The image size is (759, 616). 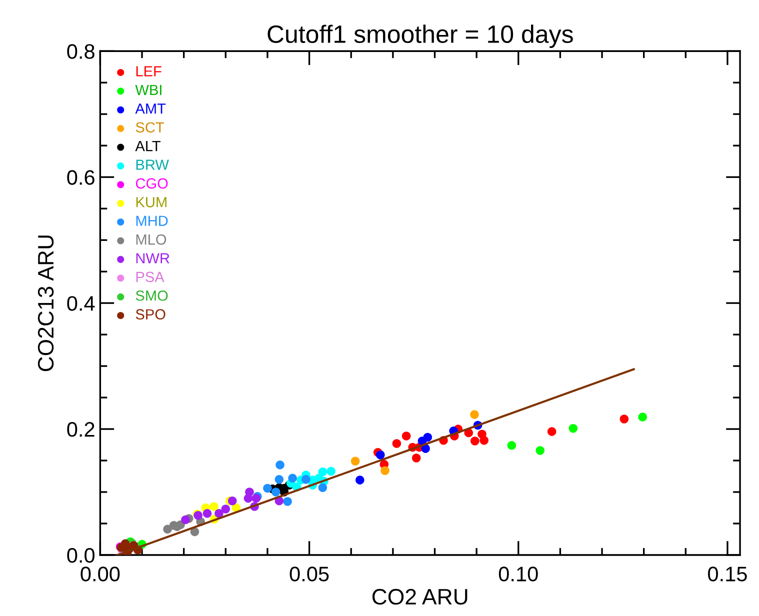 What do you see at coordinates (80, 177) in the screenshot?
I see `y-tick-label: 0.6` at bounding box center [80, 177].